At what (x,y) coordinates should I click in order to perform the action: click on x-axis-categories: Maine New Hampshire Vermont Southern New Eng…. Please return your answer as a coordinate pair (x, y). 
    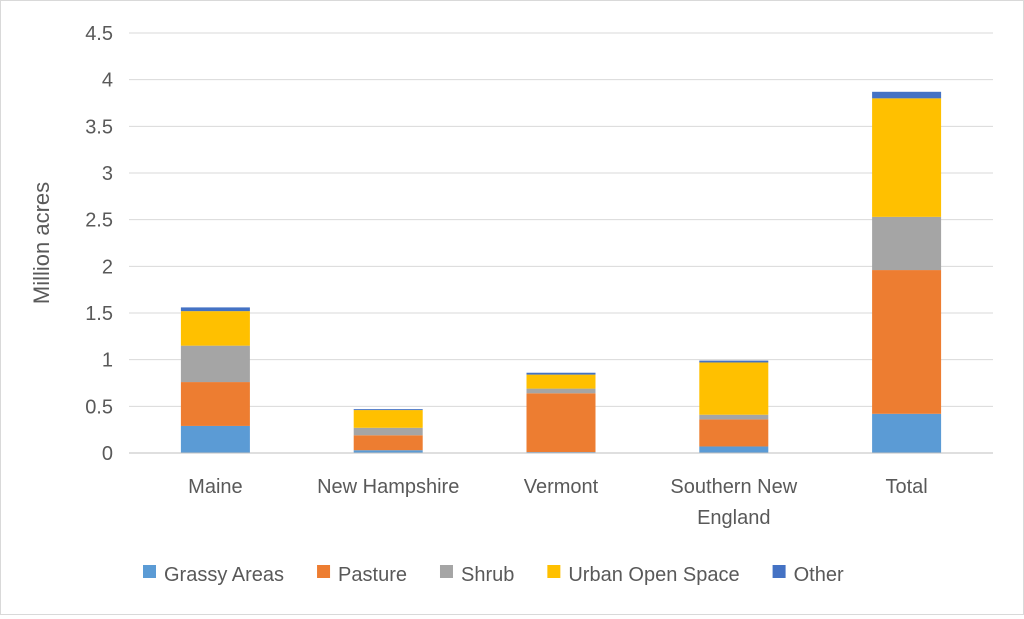
    Looking at the image, I should click on (558, 502).